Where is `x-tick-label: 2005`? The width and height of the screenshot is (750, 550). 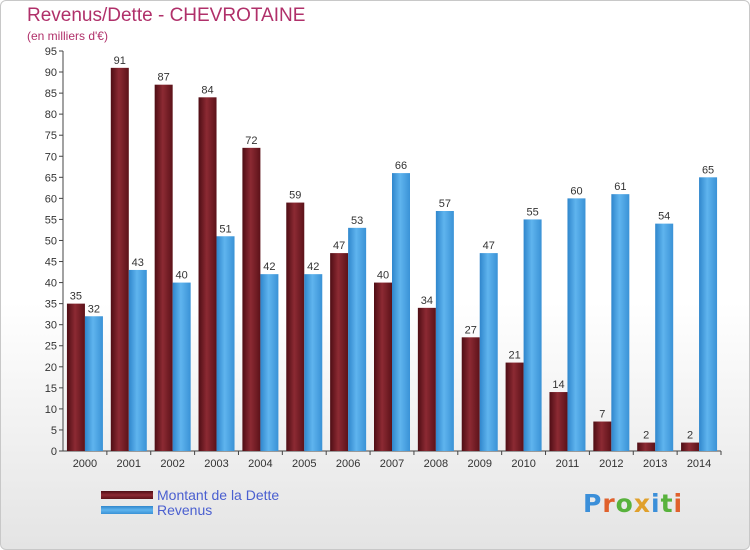 x-tick-label: 2005 is located at coordinates (304, 464).